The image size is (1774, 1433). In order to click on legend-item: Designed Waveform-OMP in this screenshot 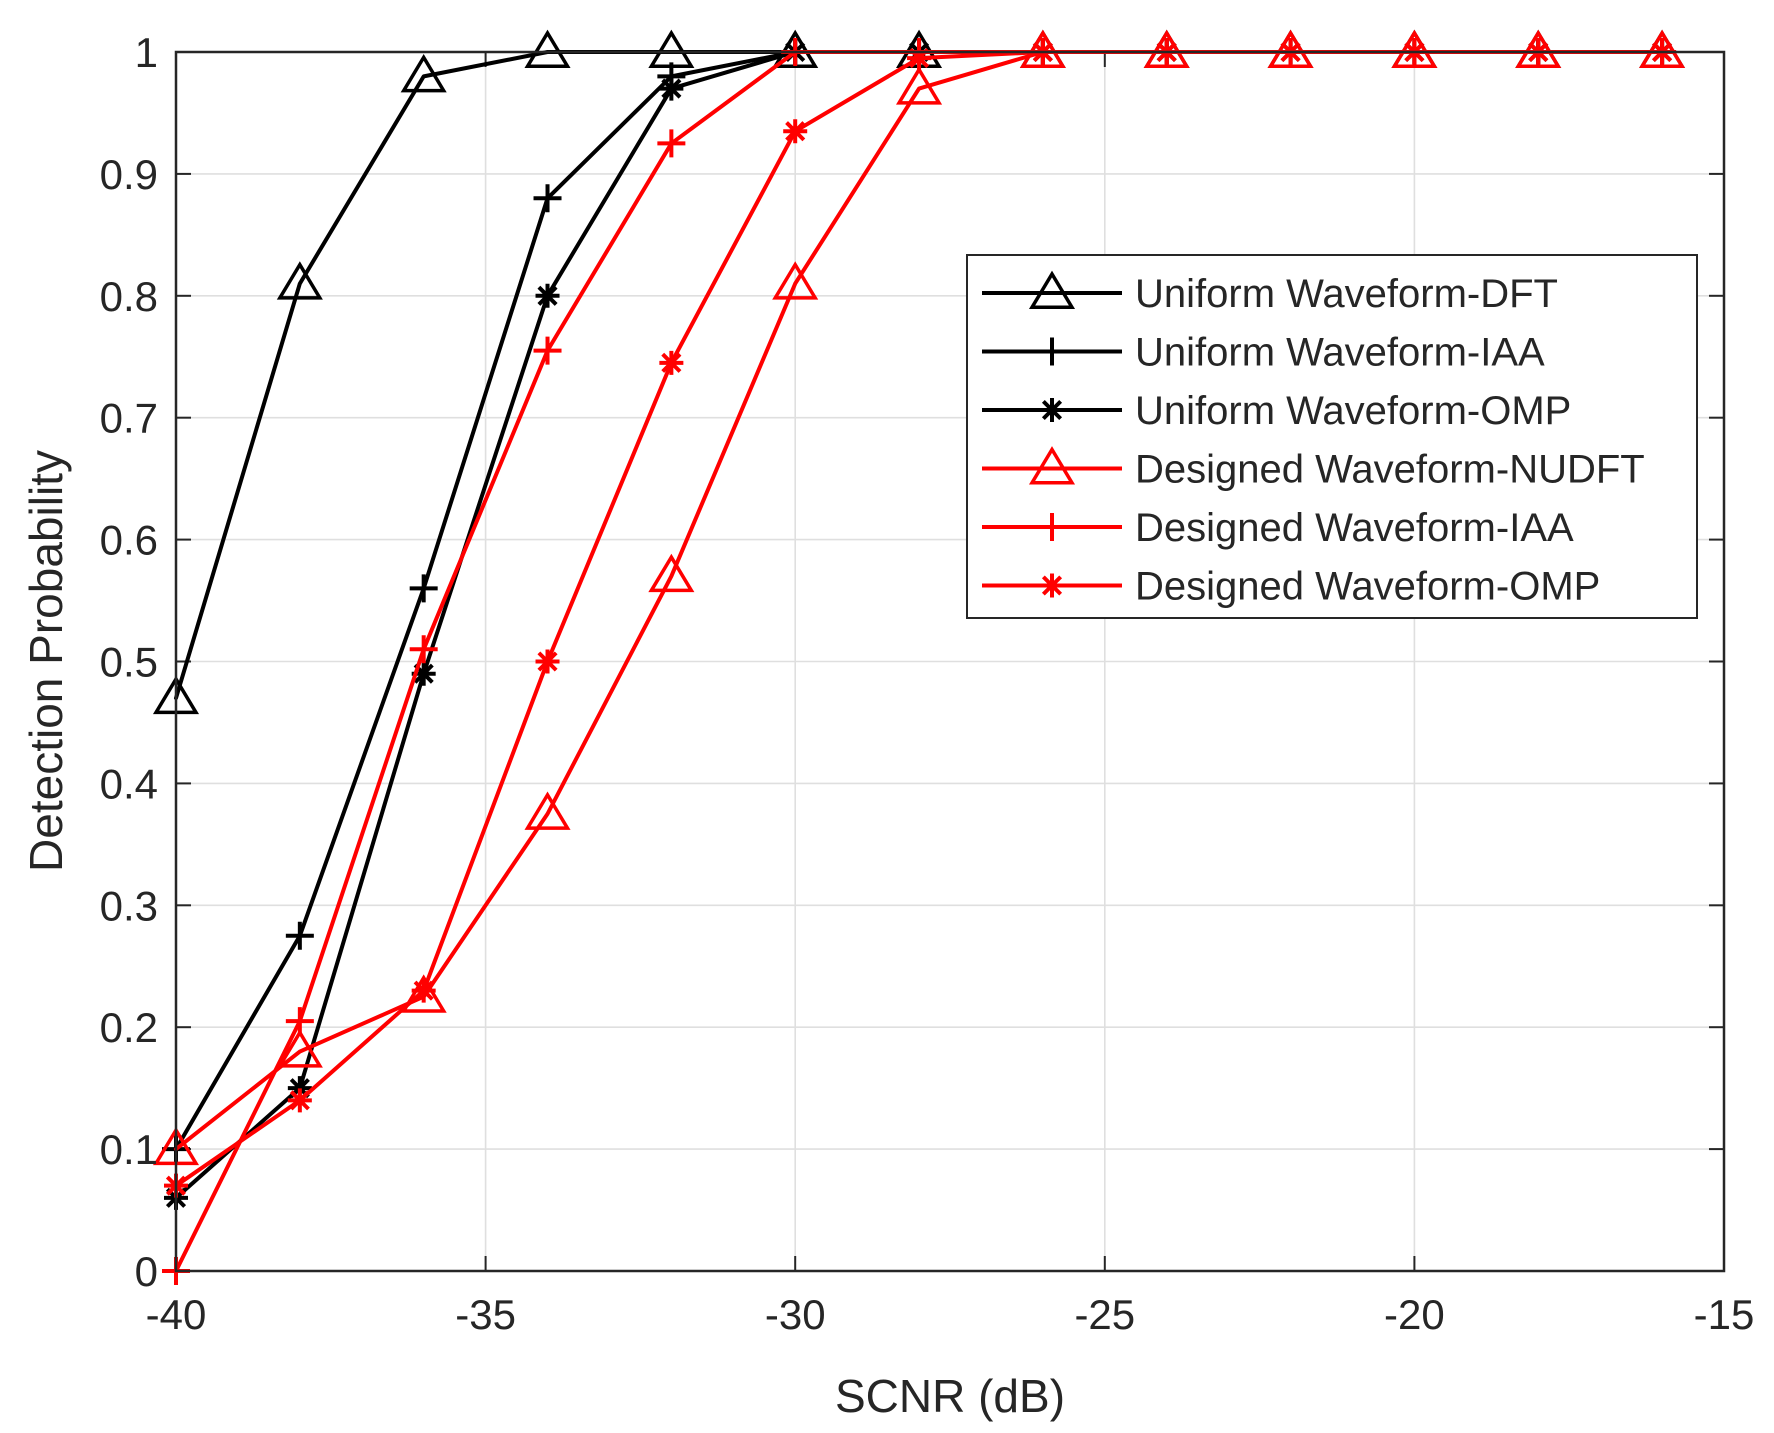, I will do `click(1291, 587)`.